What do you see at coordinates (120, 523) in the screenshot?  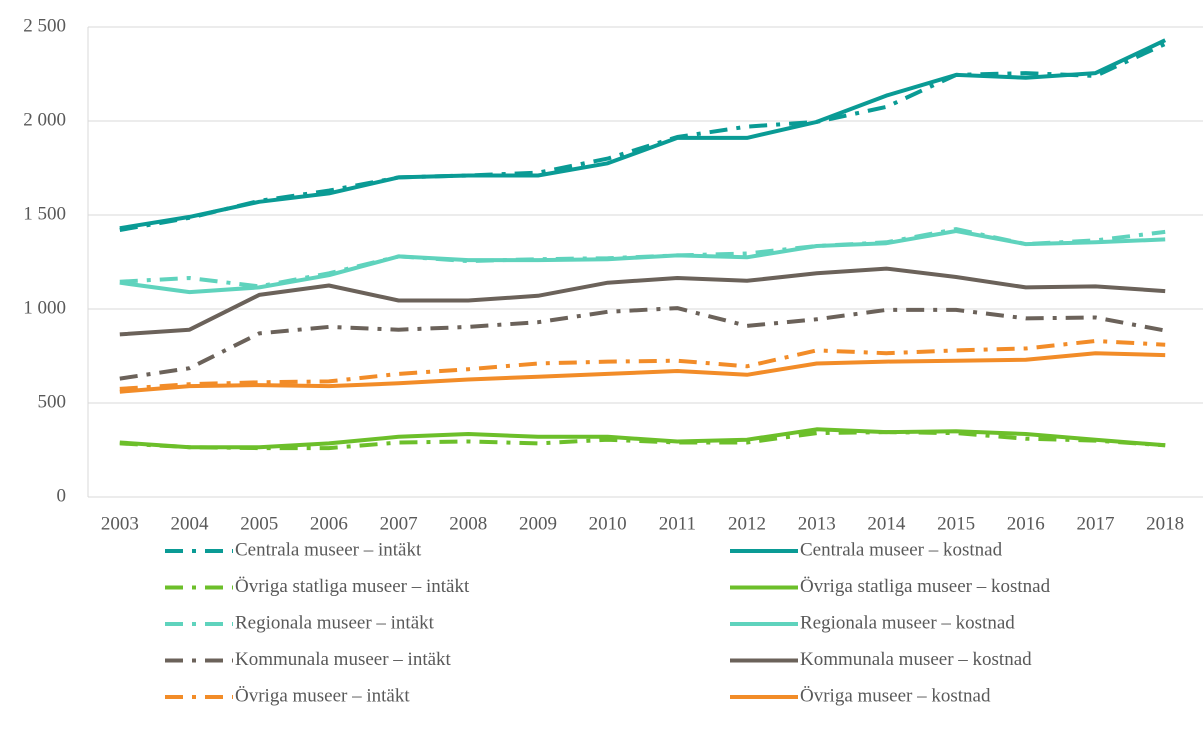 I see `x-tick-label: 2003` at bounding box center [120, 523].